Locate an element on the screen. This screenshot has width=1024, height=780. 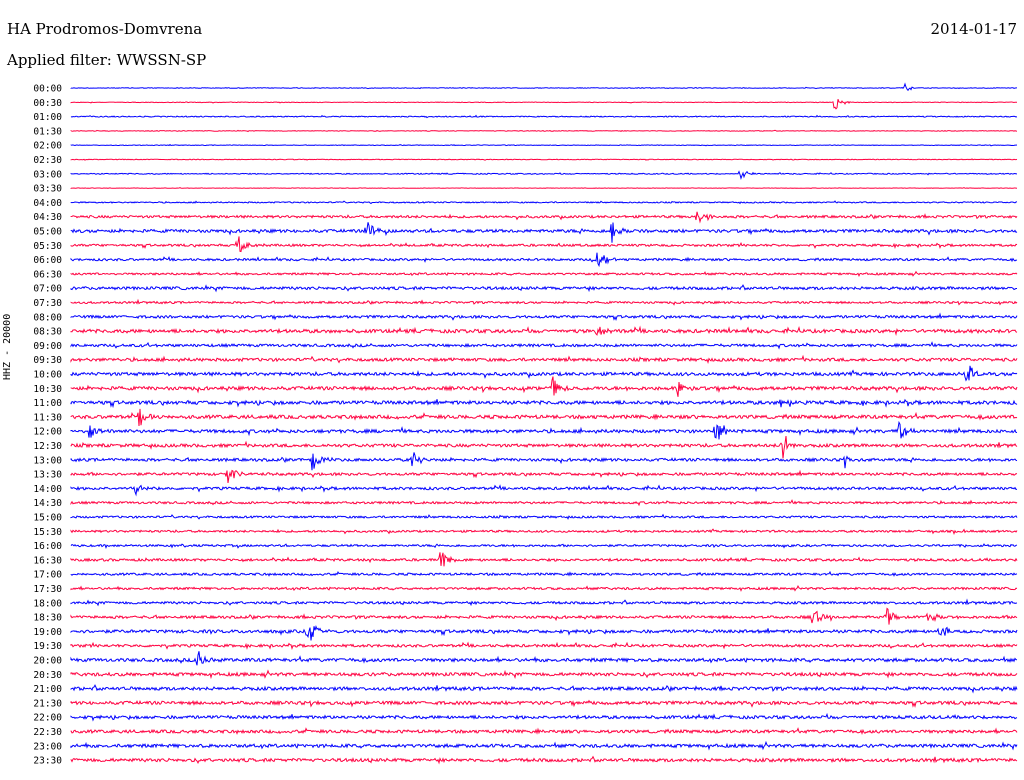
row-time-label: 15:00 is located at coordinates (47, 518).